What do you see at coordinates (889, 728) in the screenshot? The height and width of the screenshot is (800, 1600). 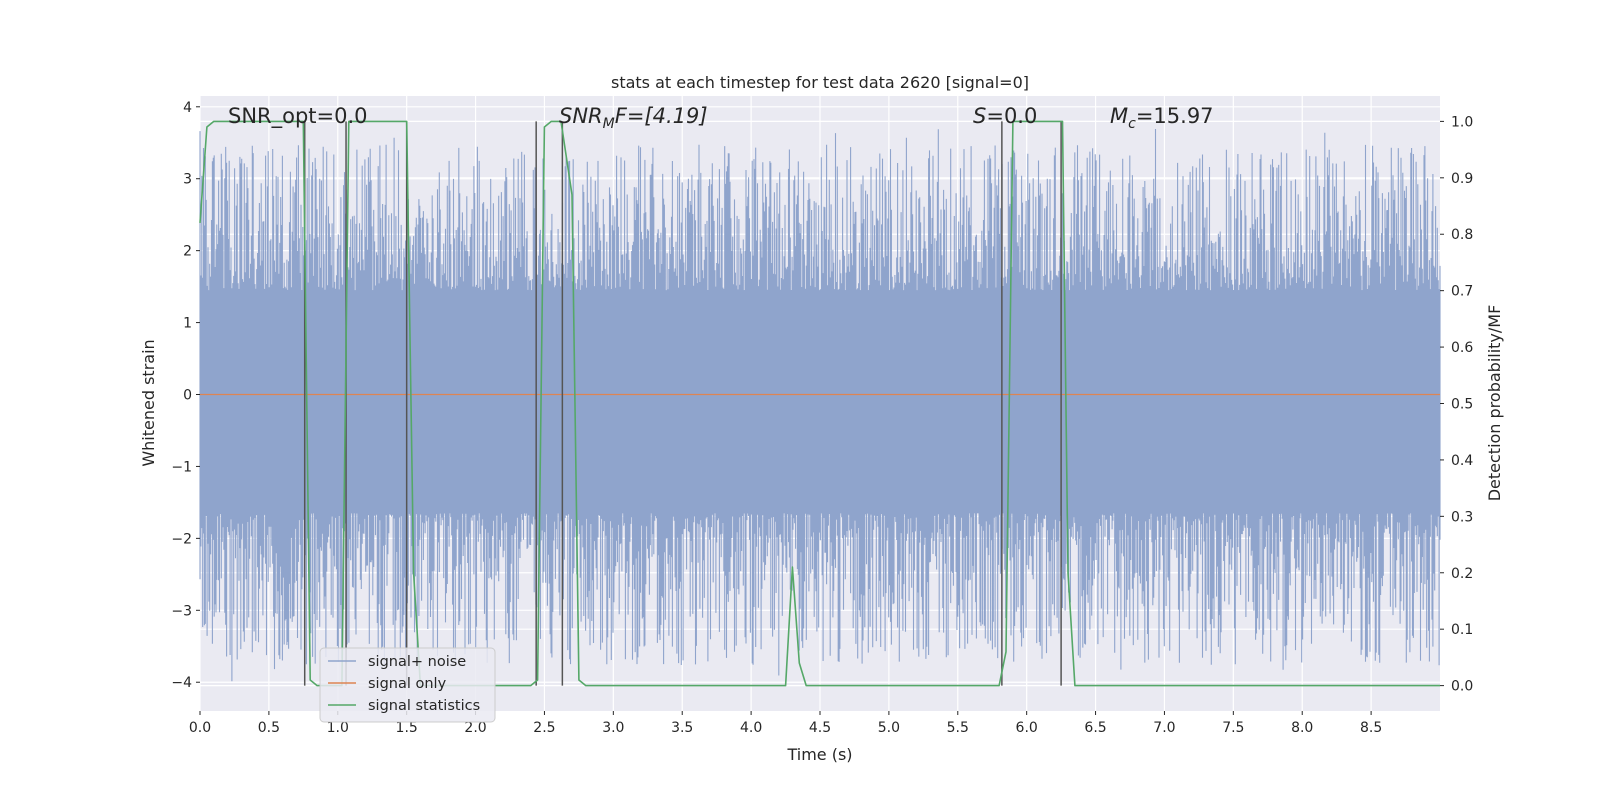 I see `x-tick-label: 5.0` at bounding box center [889, 728].